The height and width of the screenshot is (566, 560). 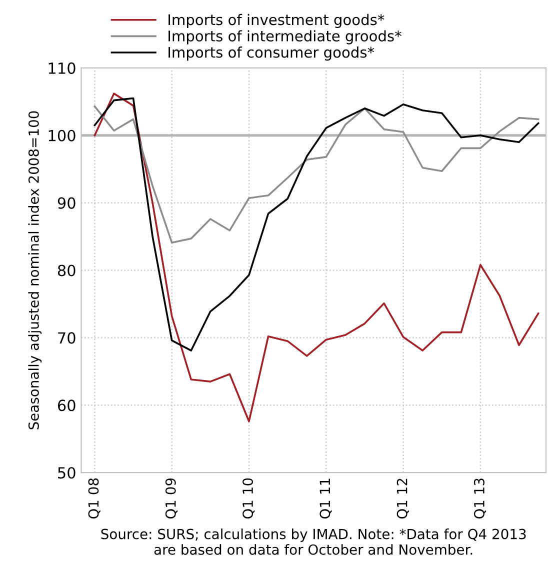 What do you see at coordinates (62, 68) in the screenshot?
I see `y-tick-label: 110` at bounding box center [62, 68].